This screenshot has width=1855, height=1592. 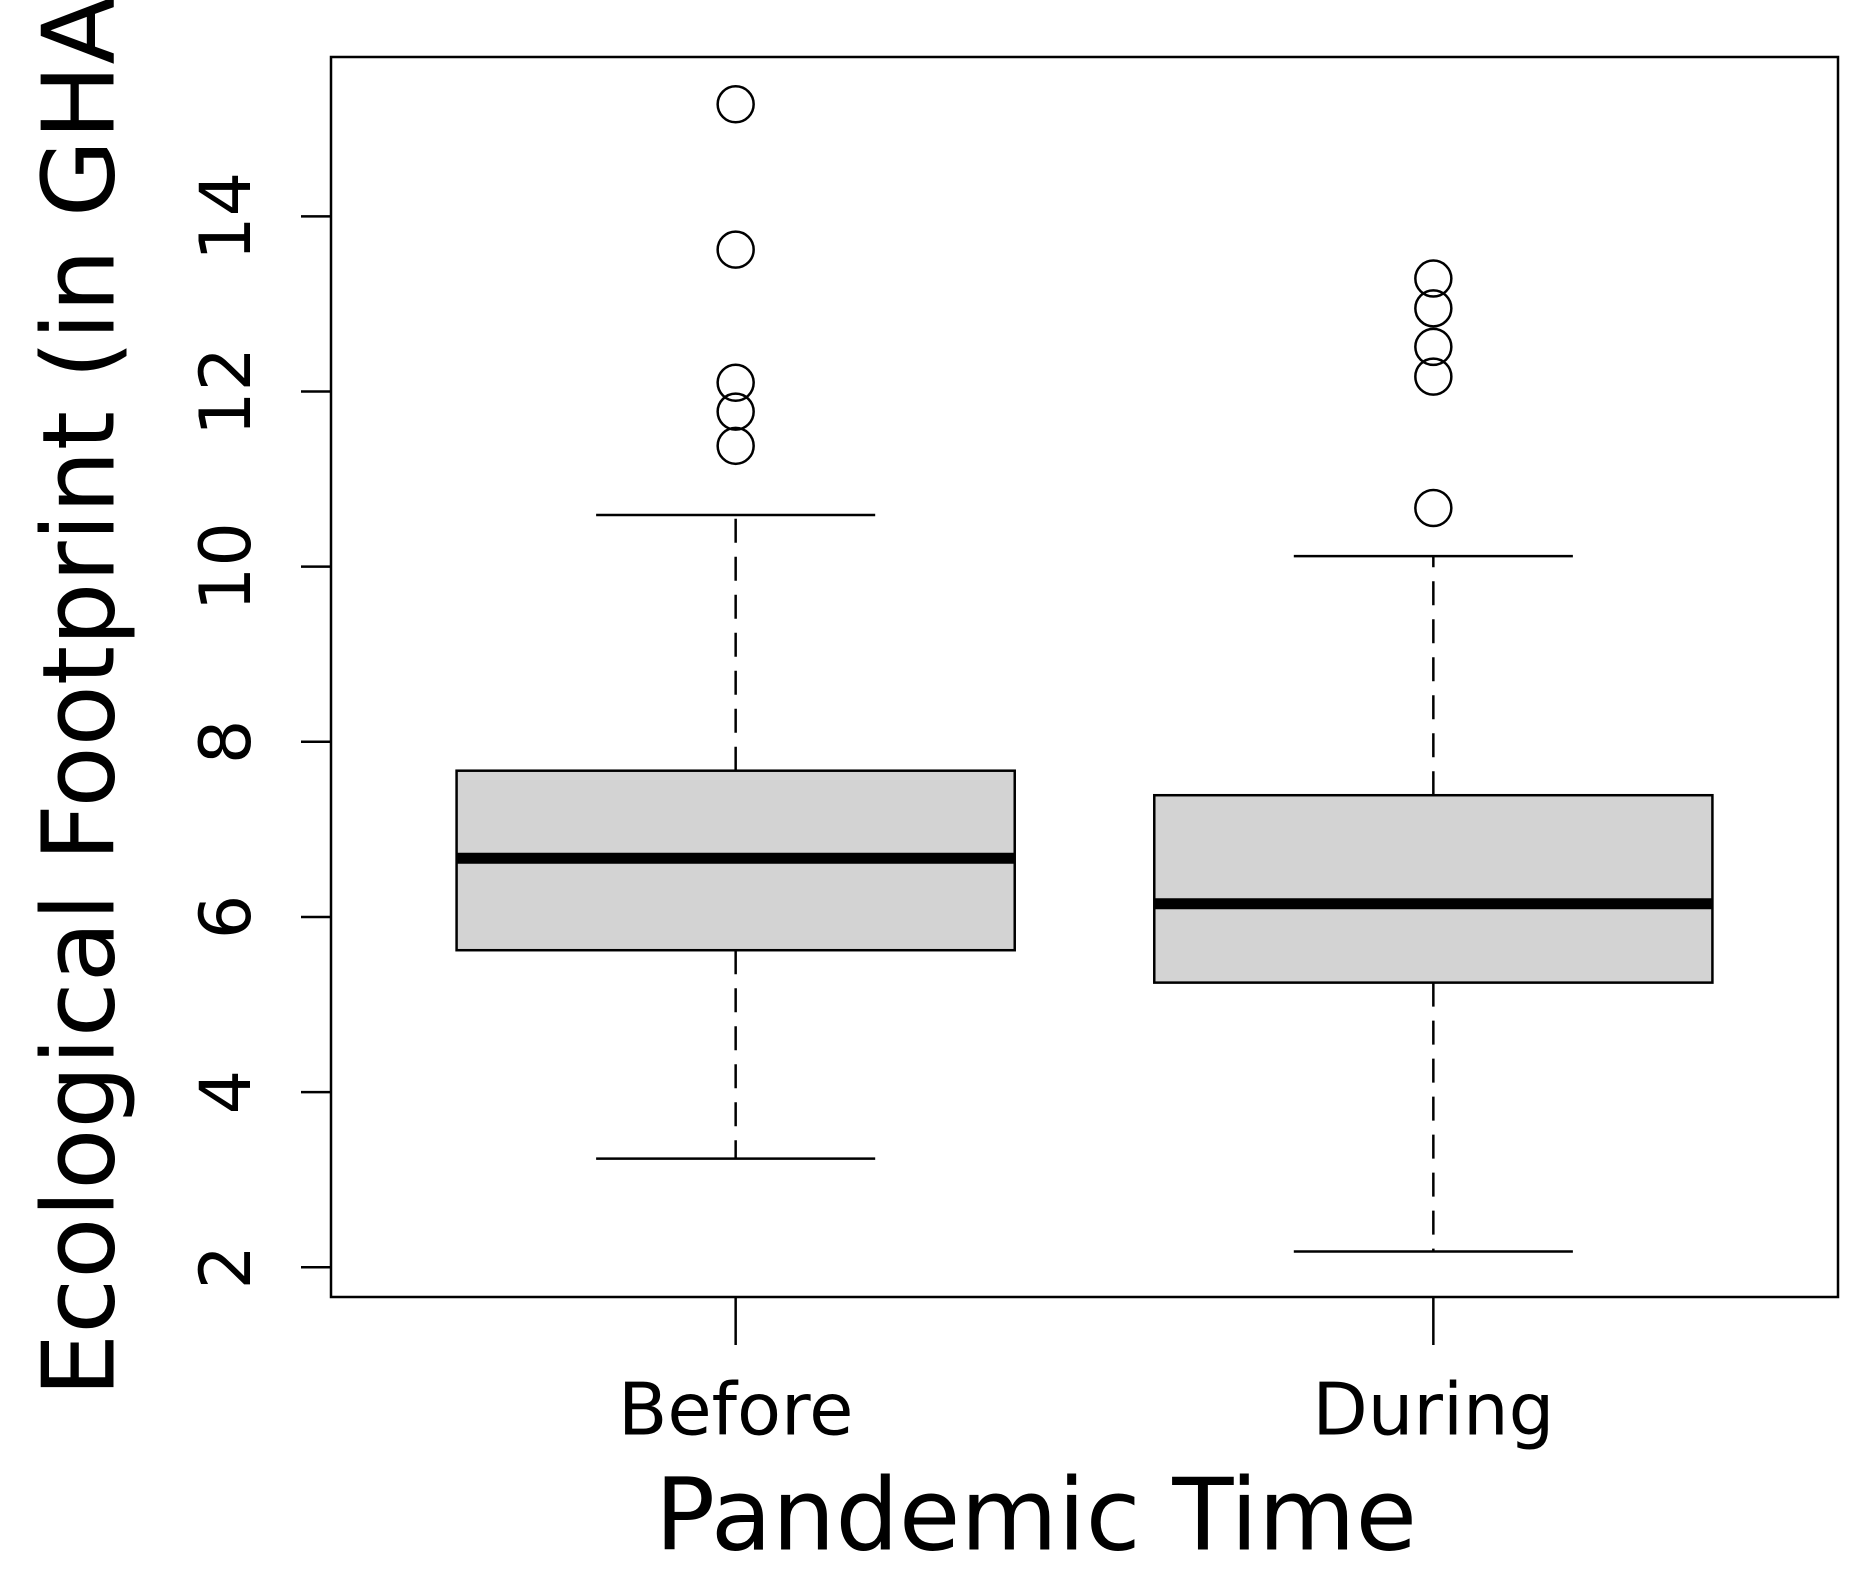 I want to click on y-tick-label: 6, so click(x=226, y=917).